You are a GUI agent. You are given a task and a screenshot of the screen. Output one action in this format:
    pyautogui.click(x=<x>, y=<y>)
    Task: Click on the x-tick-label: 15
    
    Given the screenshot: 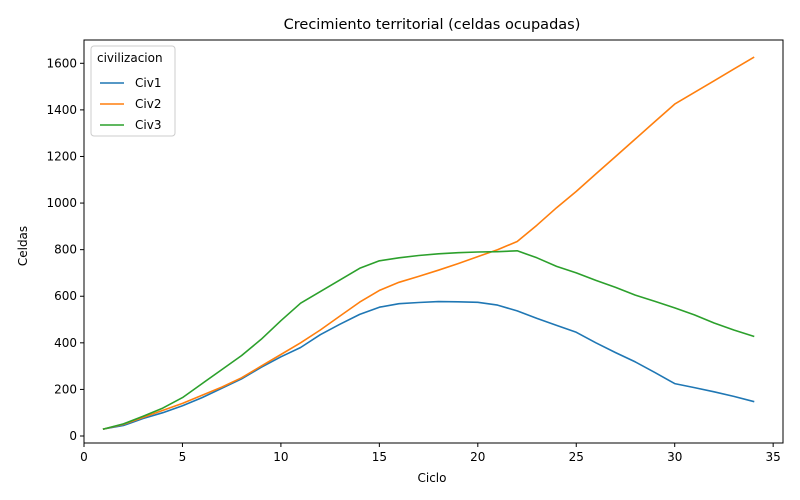 What is the action you would take?
    pyautogui.click(x=379, y=457)
    